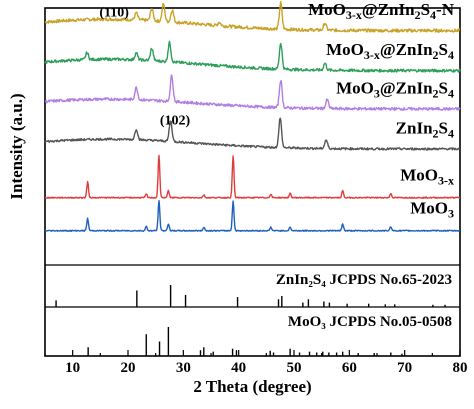 This screenshot has height=409, width=474. I want to click on series-label-1: MoO3-x@ZnIn2S4-N, so click(381, 11).